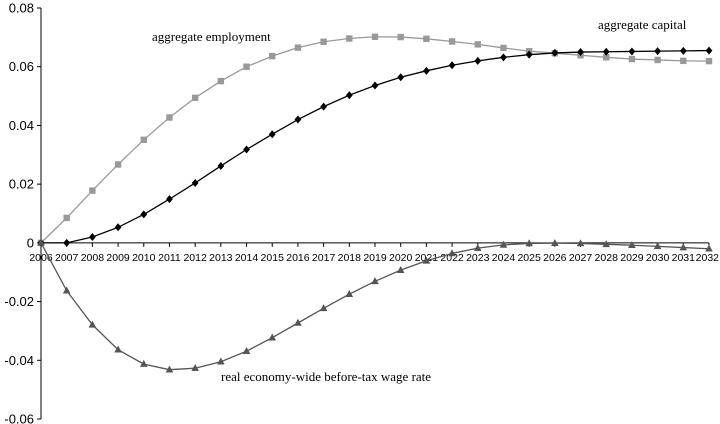 This screenshot has width=720, height=424. I want to click on x-tick-label: 2017, so click(324, 258).